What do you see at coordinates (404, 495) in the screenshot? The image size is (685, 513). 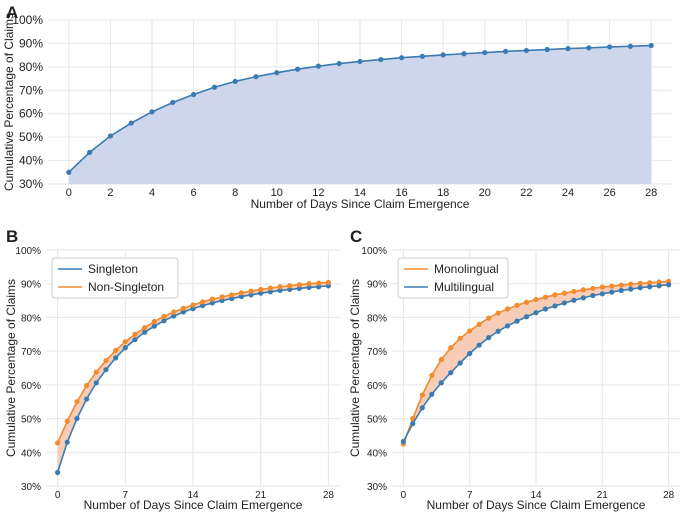 I see `x-tick-label: 0` at bounding box center [404, 495].